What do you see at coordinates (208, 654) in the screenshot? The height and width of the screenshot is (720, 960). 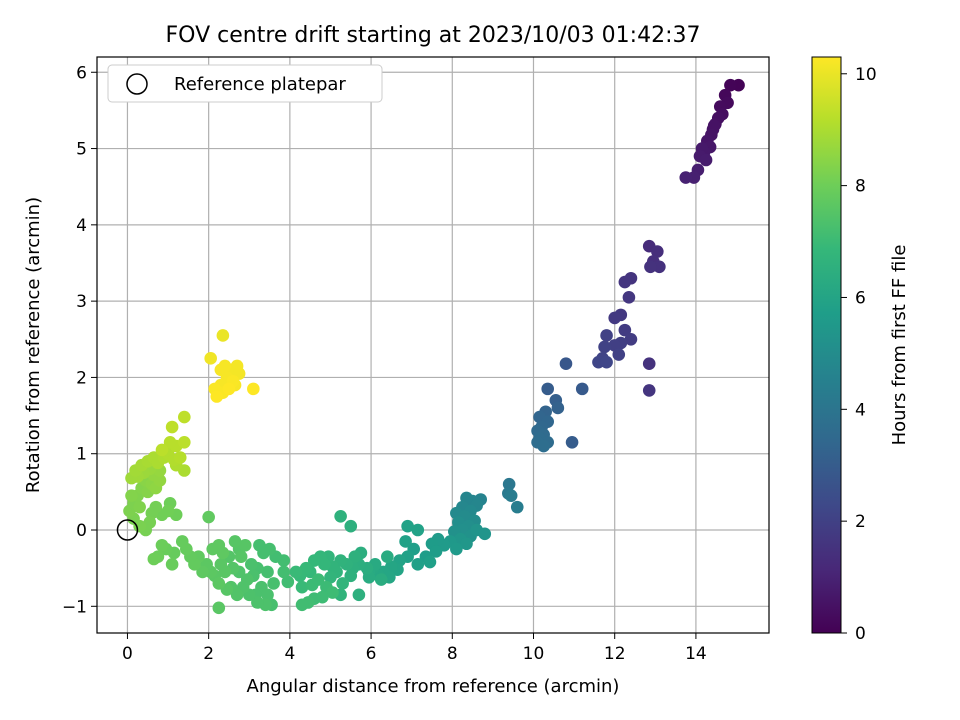 I see `x-tick-label: 2` at bounding box center [208, 654].